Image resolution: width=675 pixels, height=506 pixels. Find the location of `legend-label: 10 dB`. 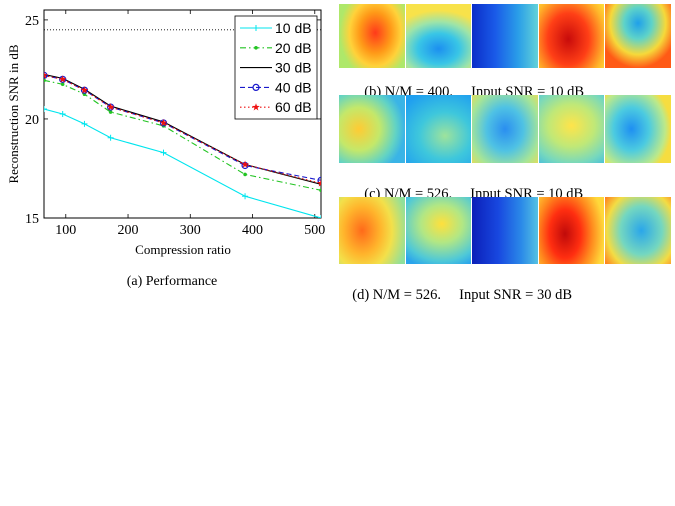

legend-label: 10 dB is located at coordinates (293, 28).